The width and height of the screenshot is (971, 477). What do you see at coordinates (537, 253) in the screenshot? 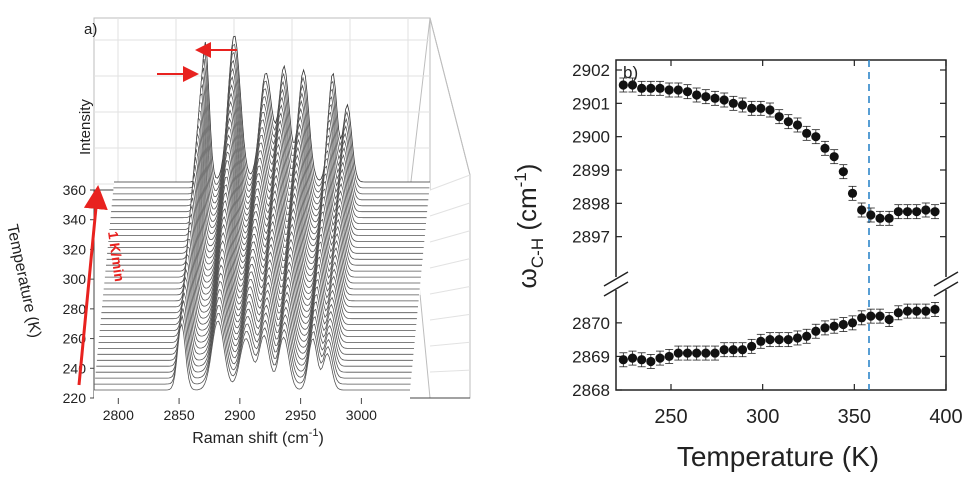
I see `panel-b-y-label-sub: C-H` at bounding box center [537, 253].